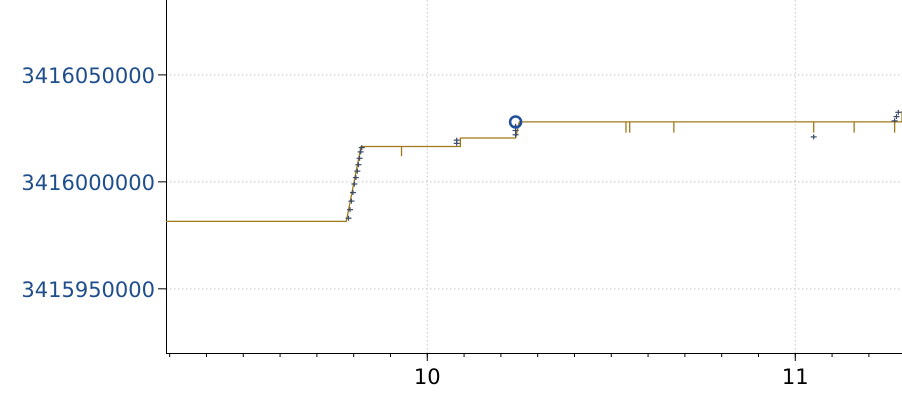  I want to click on x-tick-label: 10, so click(427, 377).